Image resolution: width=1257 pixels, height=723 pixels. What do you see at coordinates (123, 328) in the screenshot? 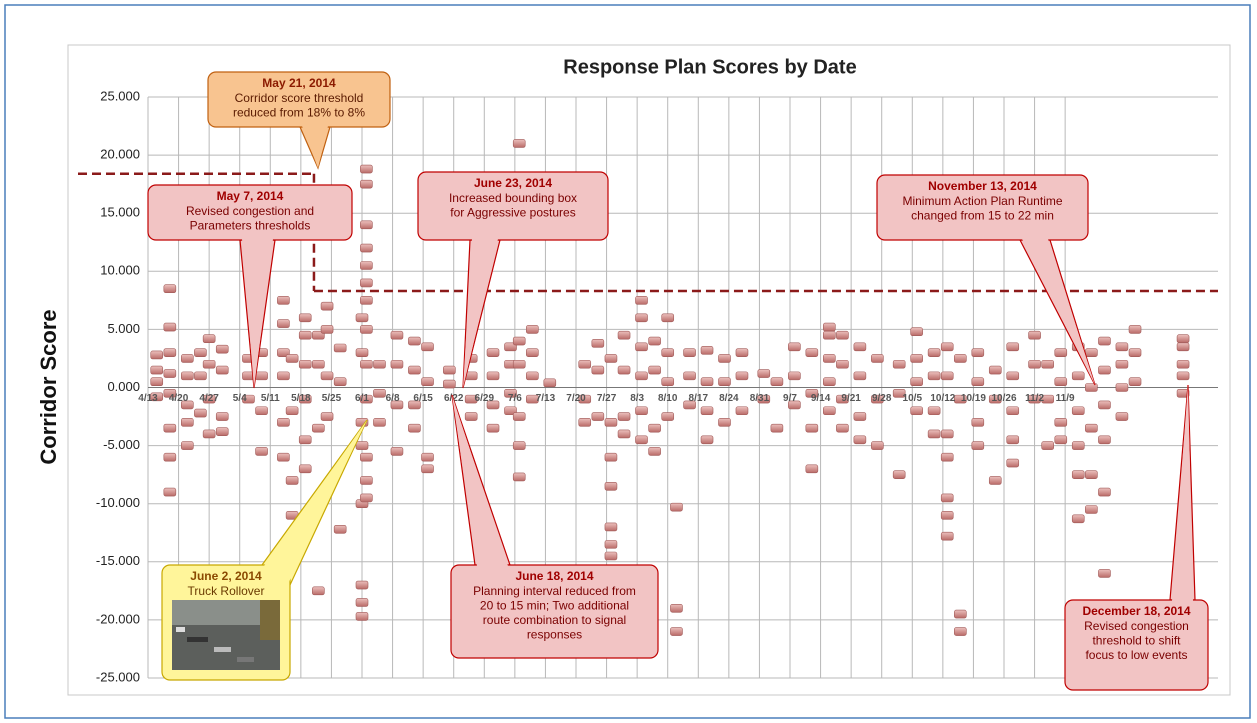
I see `y-tick-label: 5.000` at bounding box center [123, 328].